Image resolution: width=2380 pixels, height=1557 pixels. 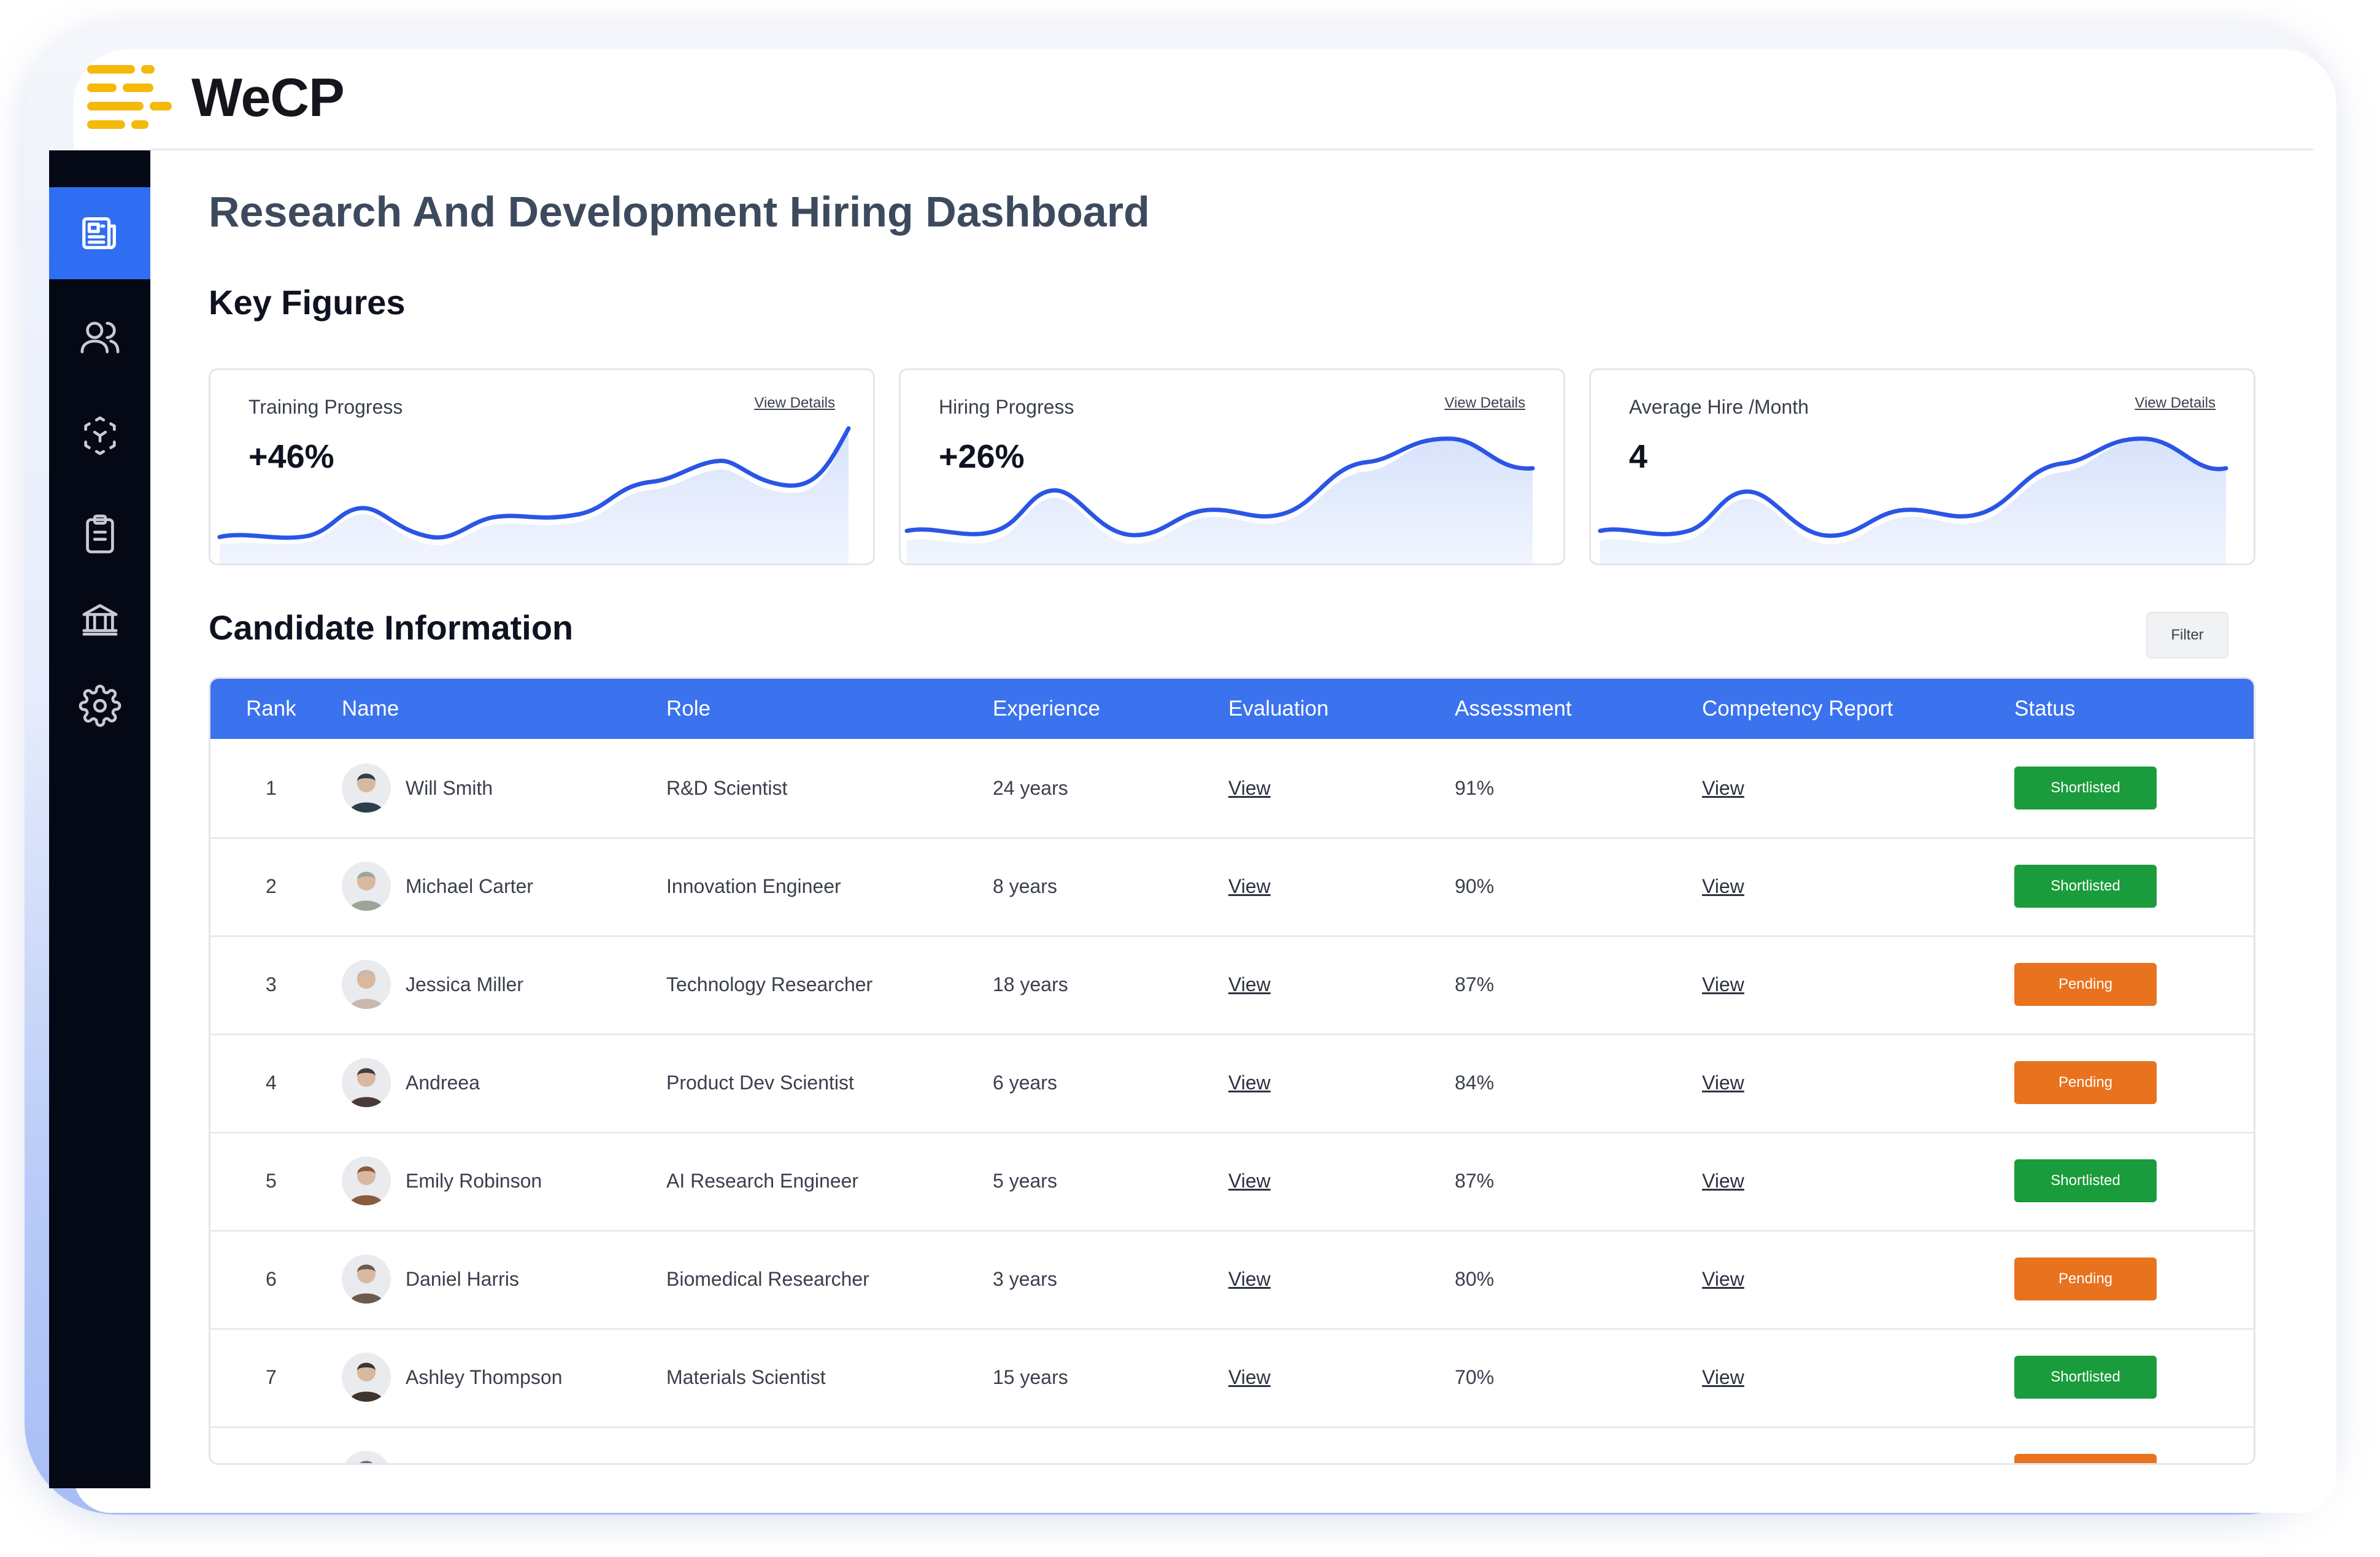 I want to click on brand-logo: WeCP, so click(x=216, y=98).